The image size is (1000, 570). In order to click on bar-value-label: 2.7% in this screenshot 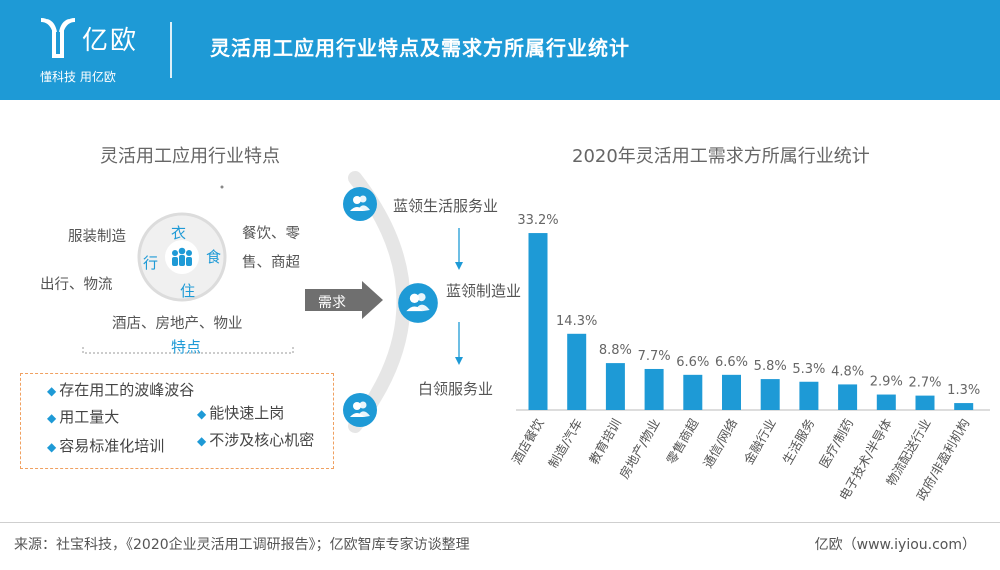, I will do `click(924, 383)`.